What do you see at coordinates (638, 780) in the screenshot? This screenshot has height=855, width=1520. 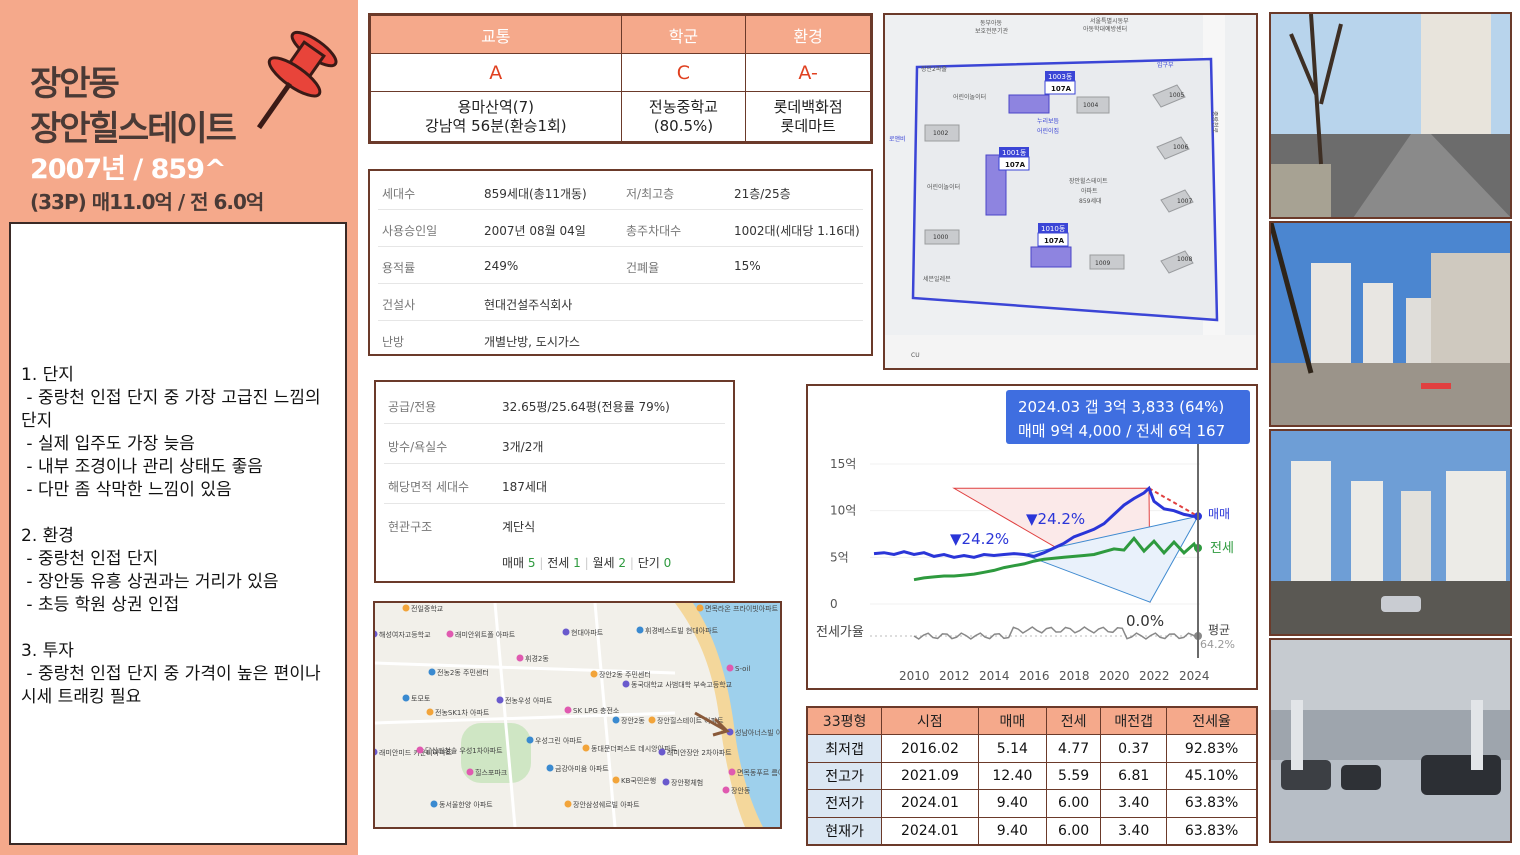 I see `map-label: KB국민은행` at bounding box center [638, 780].